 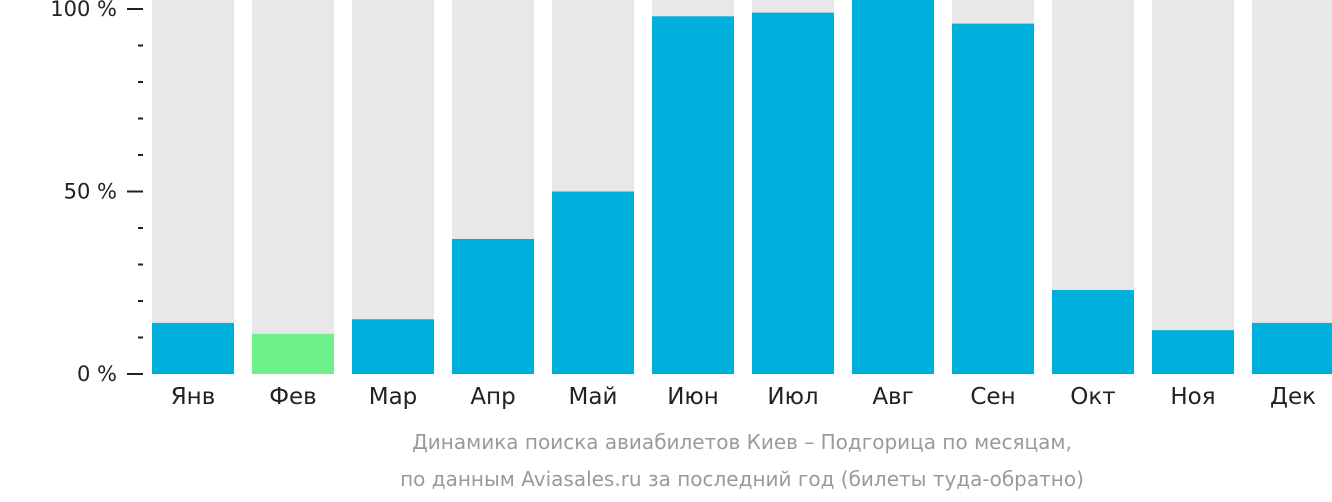 What do you see at coordinates (892, 397) in the screenshot?
I see `x-tick-label-8: Авг` at bounding box center [892, 397].